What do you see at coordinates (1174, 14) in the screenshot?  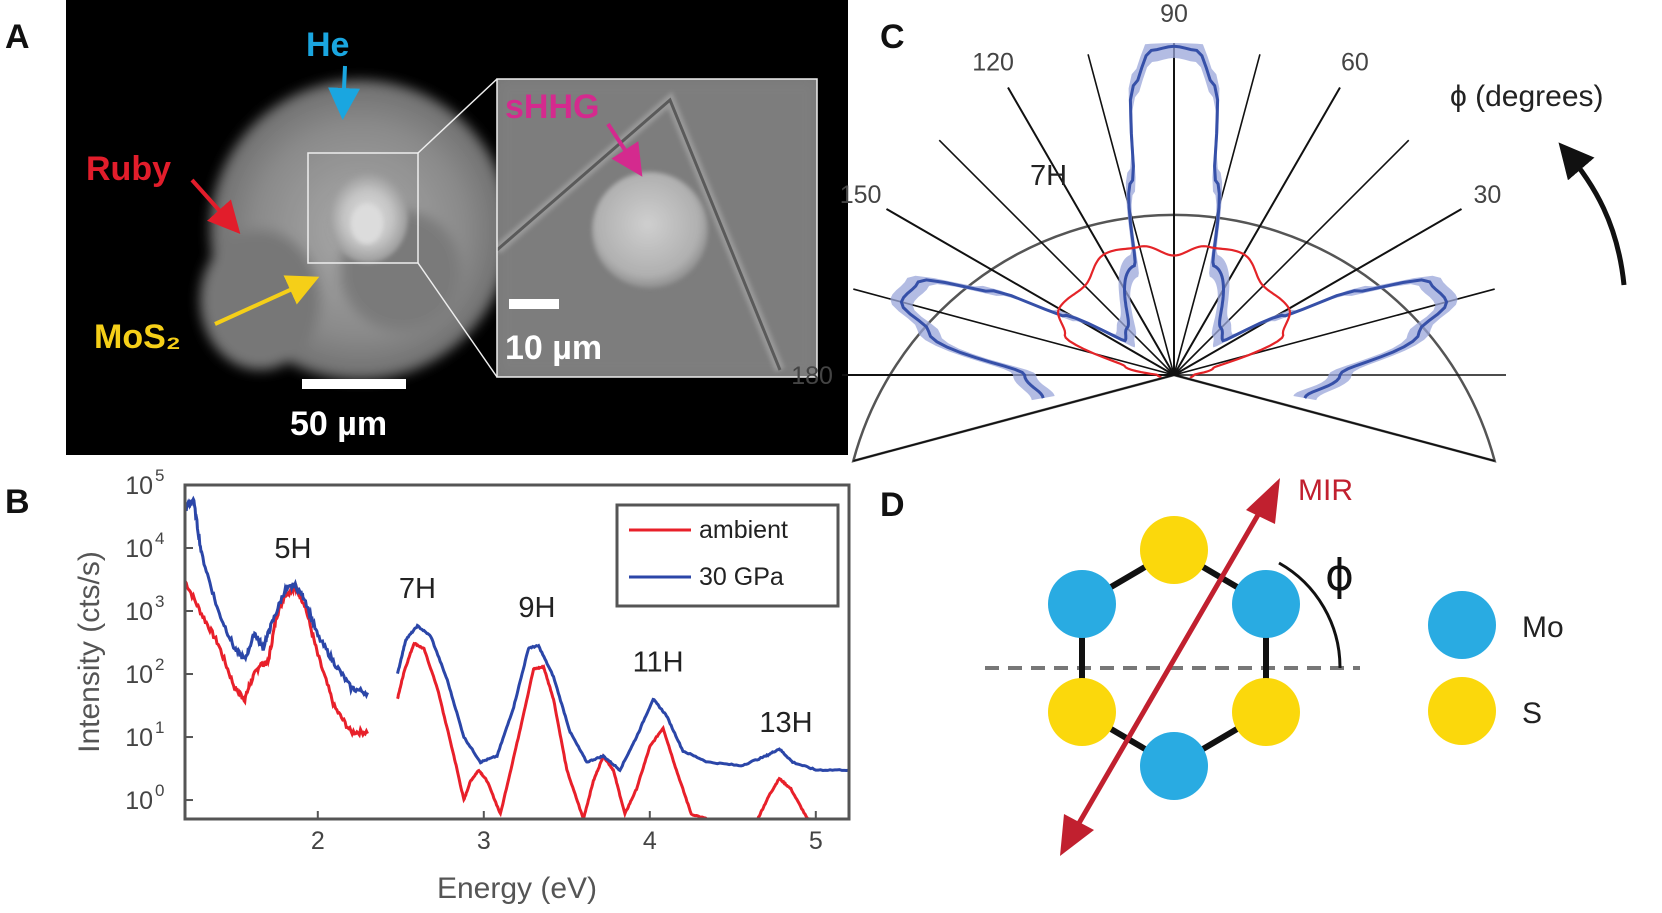 I see `polar-tick-label: 90` at bounding box center [1174, 14].